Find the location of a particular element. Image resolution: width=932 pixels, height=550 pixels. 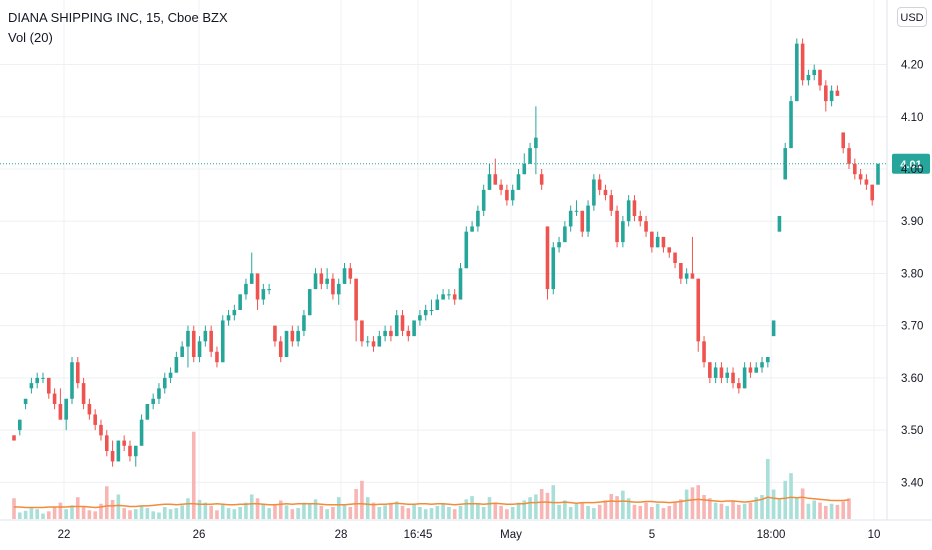

y-tick-label: 4.20 is located at coordinates (912, 66).